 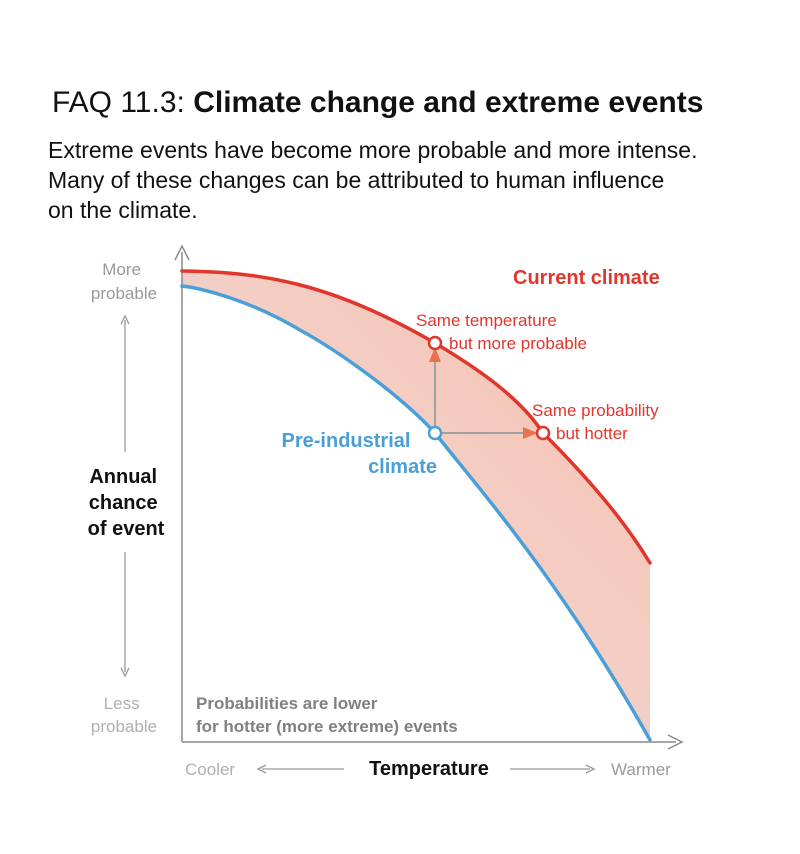 What do you see at coordinates (210, 769) in the screenshot?
I see `x-left-label: Cooler` at bounding box center [210, 769].